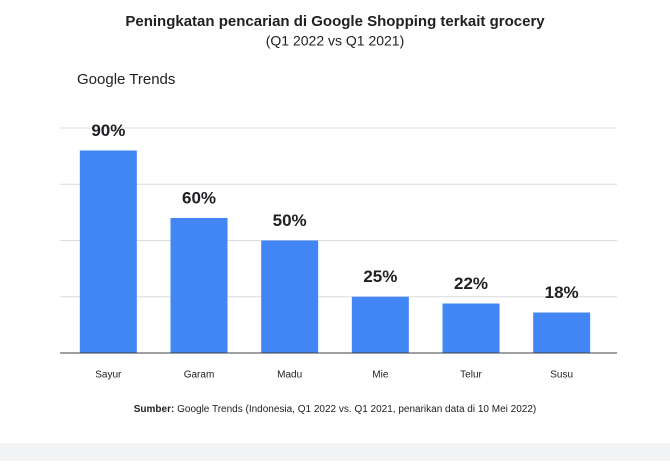 Image resolution: width=670 pixels, height=466 pixels. What do you see at coordinates (335, 41) in the screenshot?
I see `chart-subtitle: (Q1 2022 vs Q1 2021)` at bounding box center [335, 41].